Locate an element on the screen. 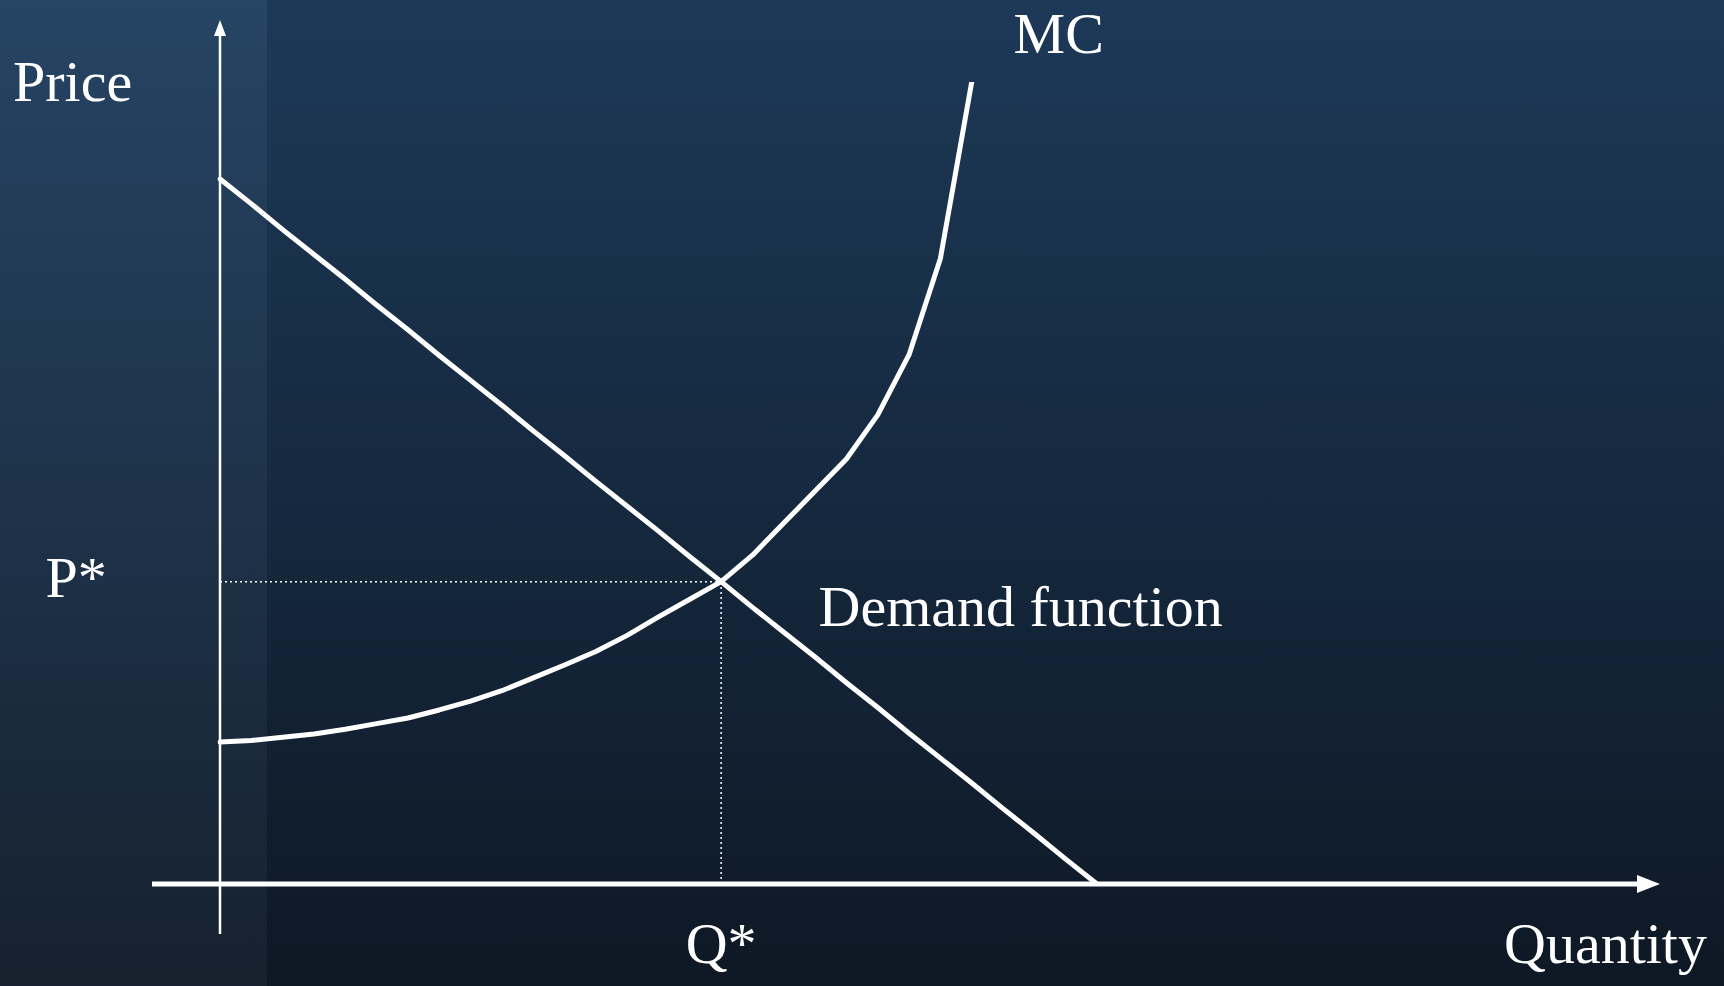 This screenshot has width=1724, height=986. series-label: MC is located at coordinates (1058, 34).